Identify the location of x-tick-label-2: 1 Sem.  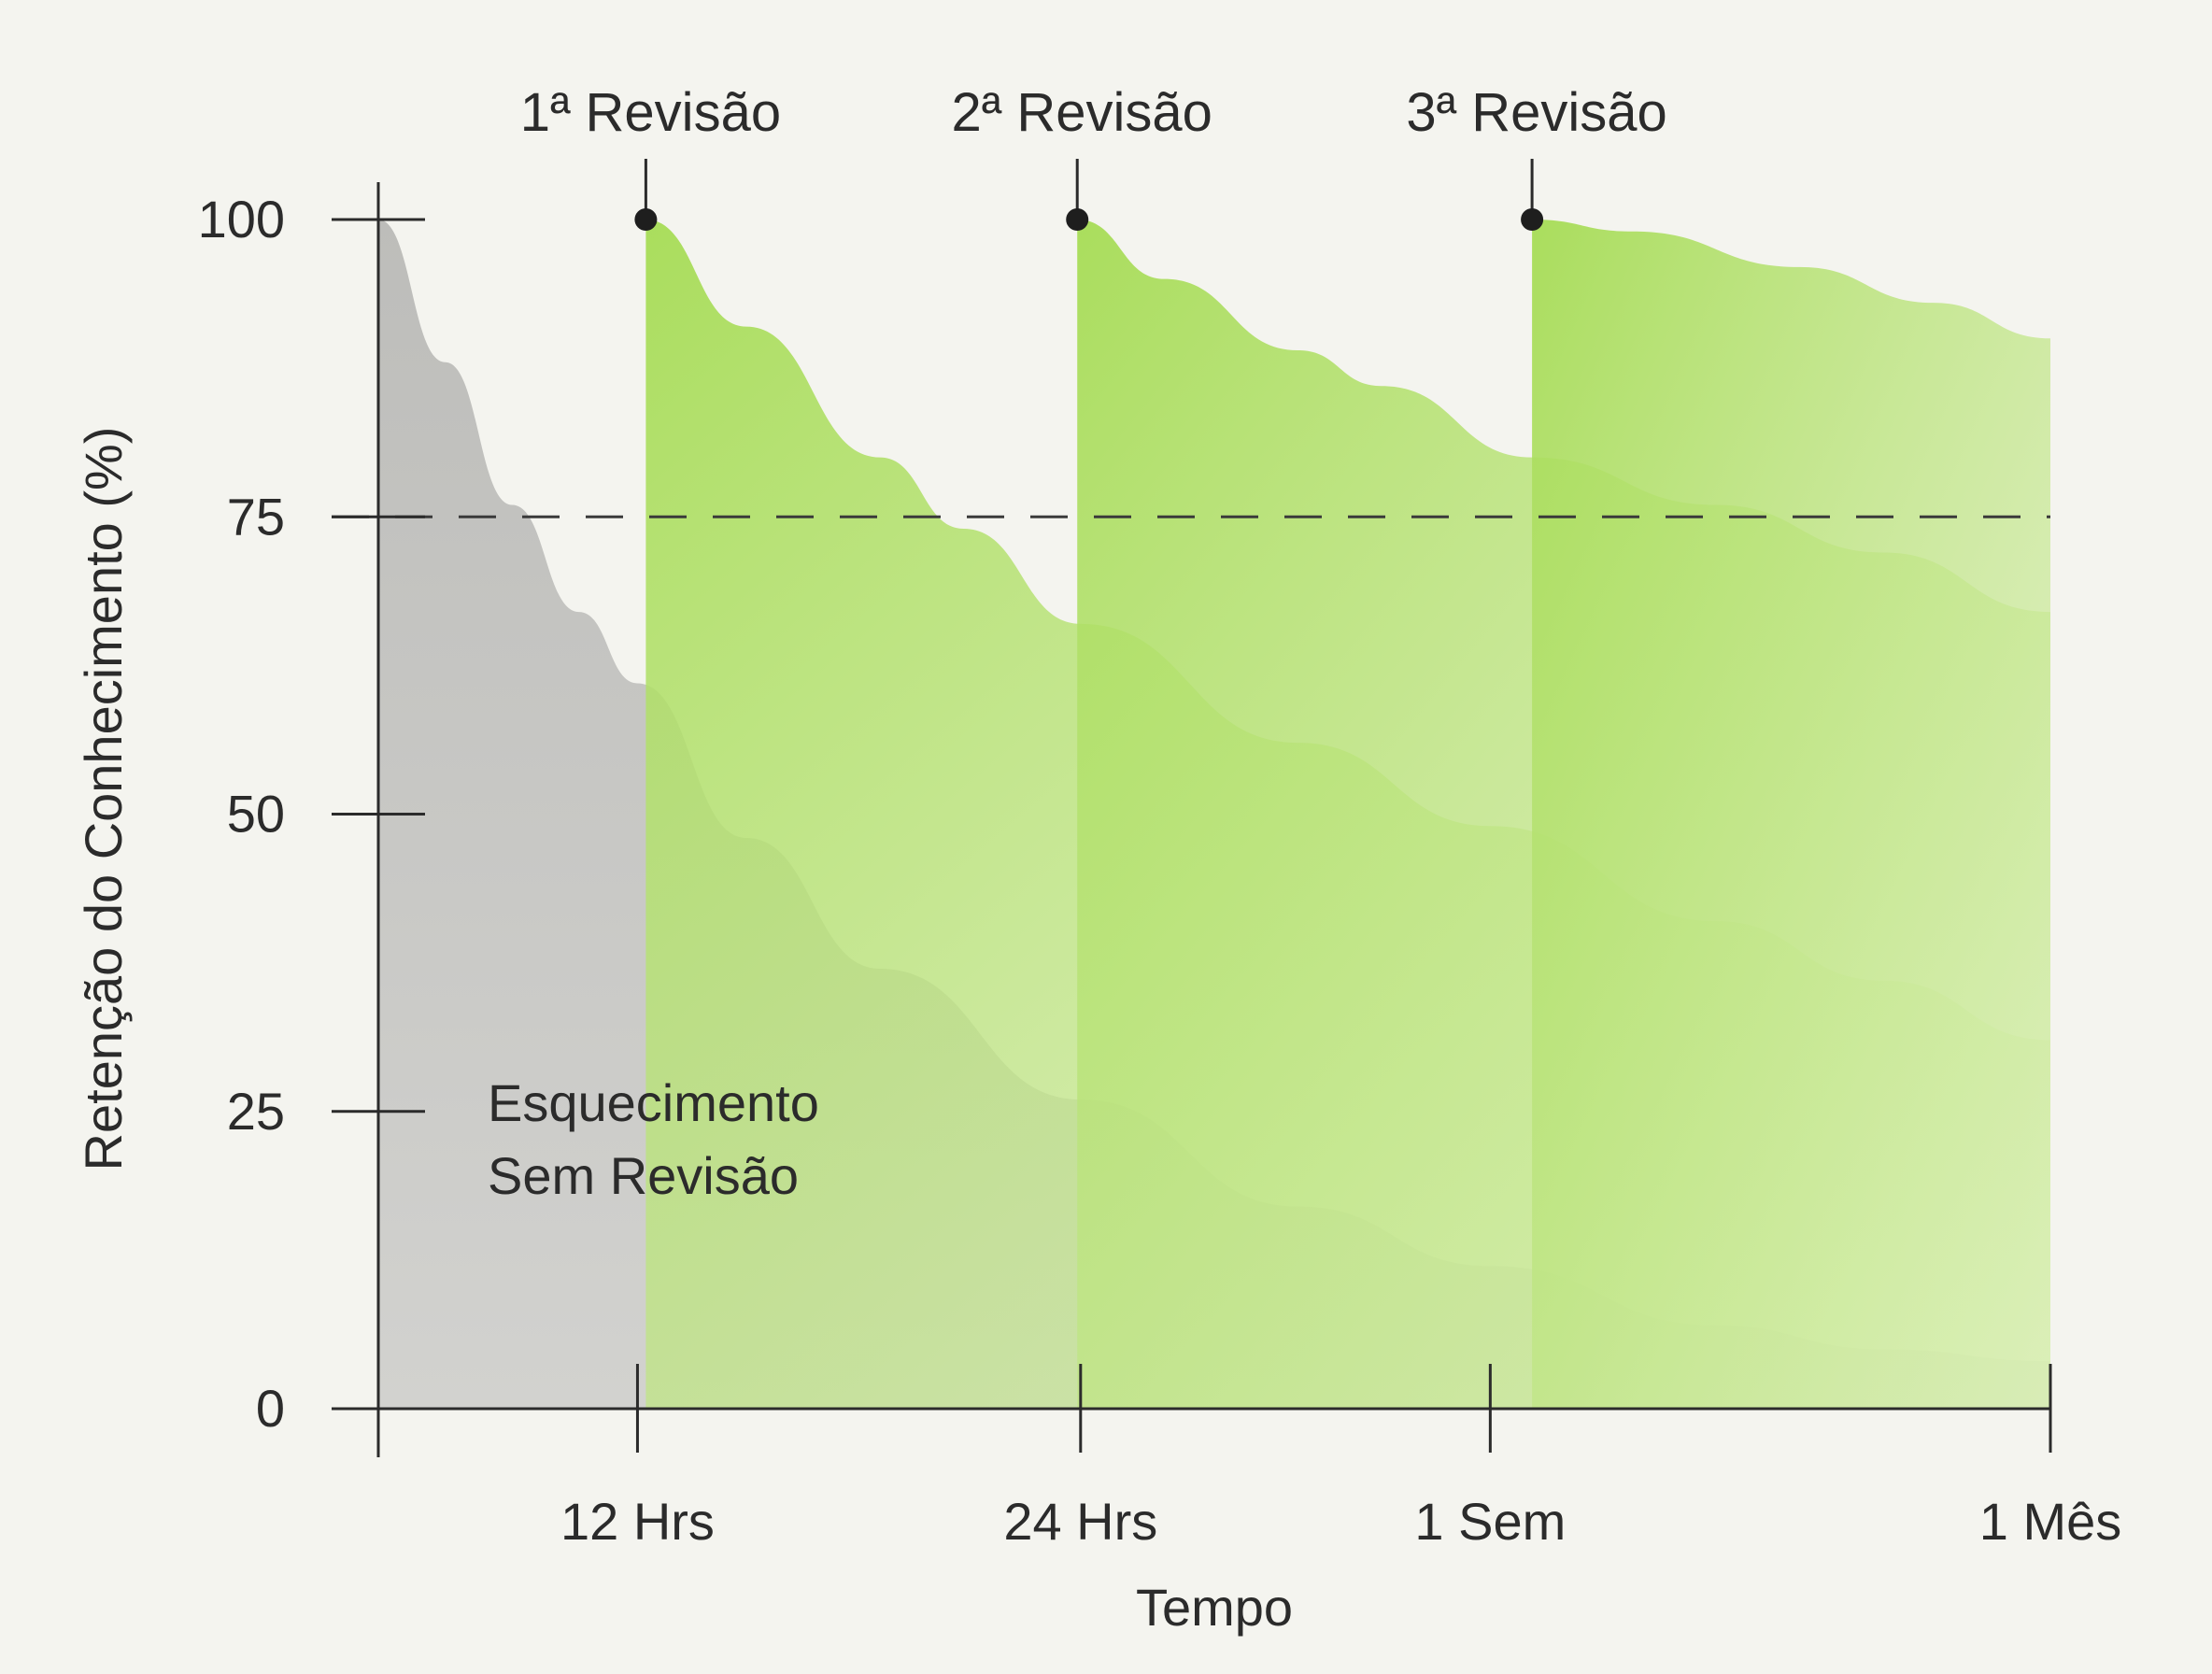
(1490, 1521).